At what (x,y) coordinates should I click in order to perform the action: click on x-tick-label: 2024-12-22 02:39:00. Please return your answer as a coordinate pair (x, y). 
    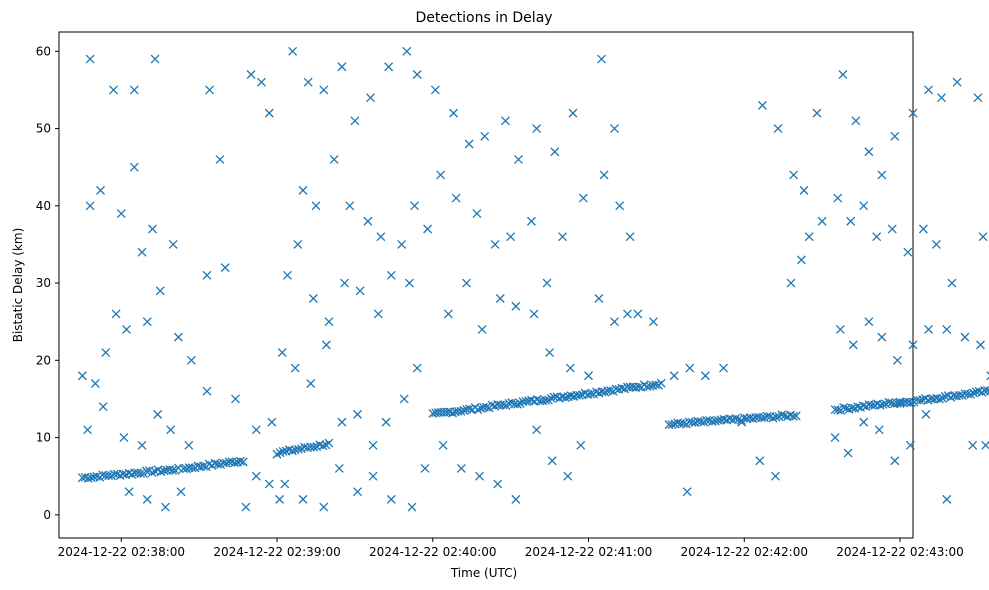
    Looking at the image, I should click on (276, 552).